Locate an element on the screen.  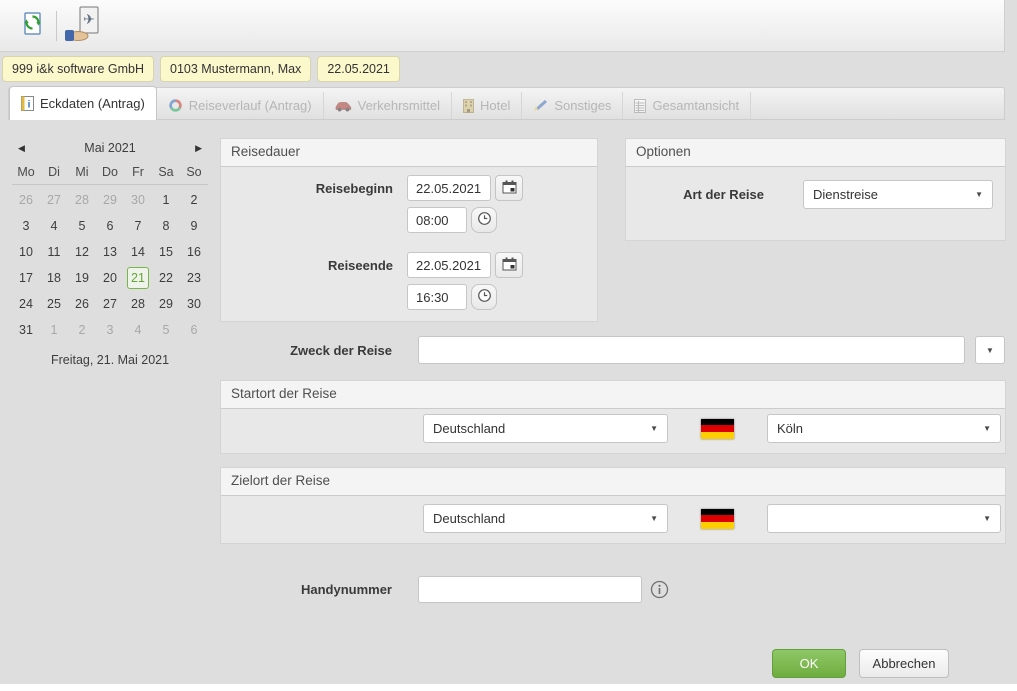
calendar-day: 23 is located at coordinates (194, 278).